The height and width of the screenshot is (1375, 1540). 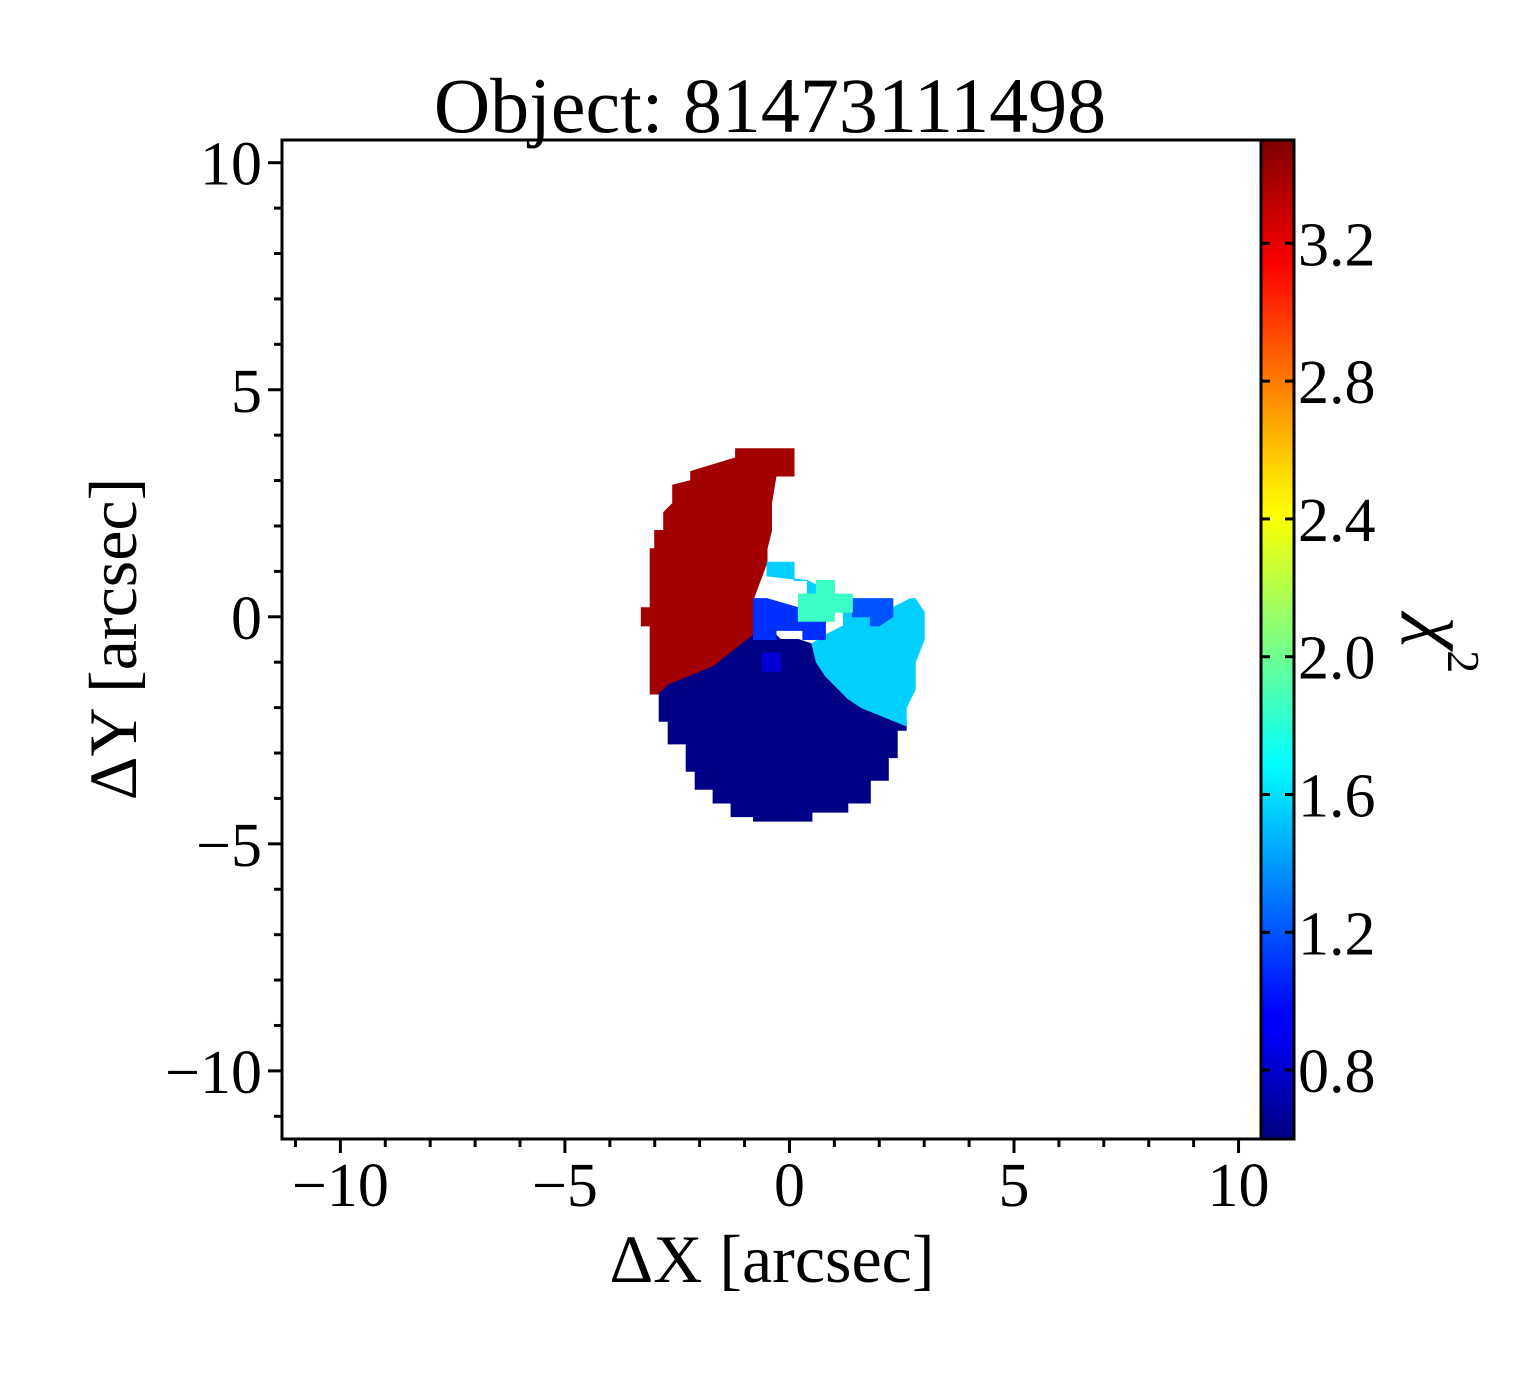 I want to click on x-axis: −10 −5 0 5 10, so click(x=781, y=1179).